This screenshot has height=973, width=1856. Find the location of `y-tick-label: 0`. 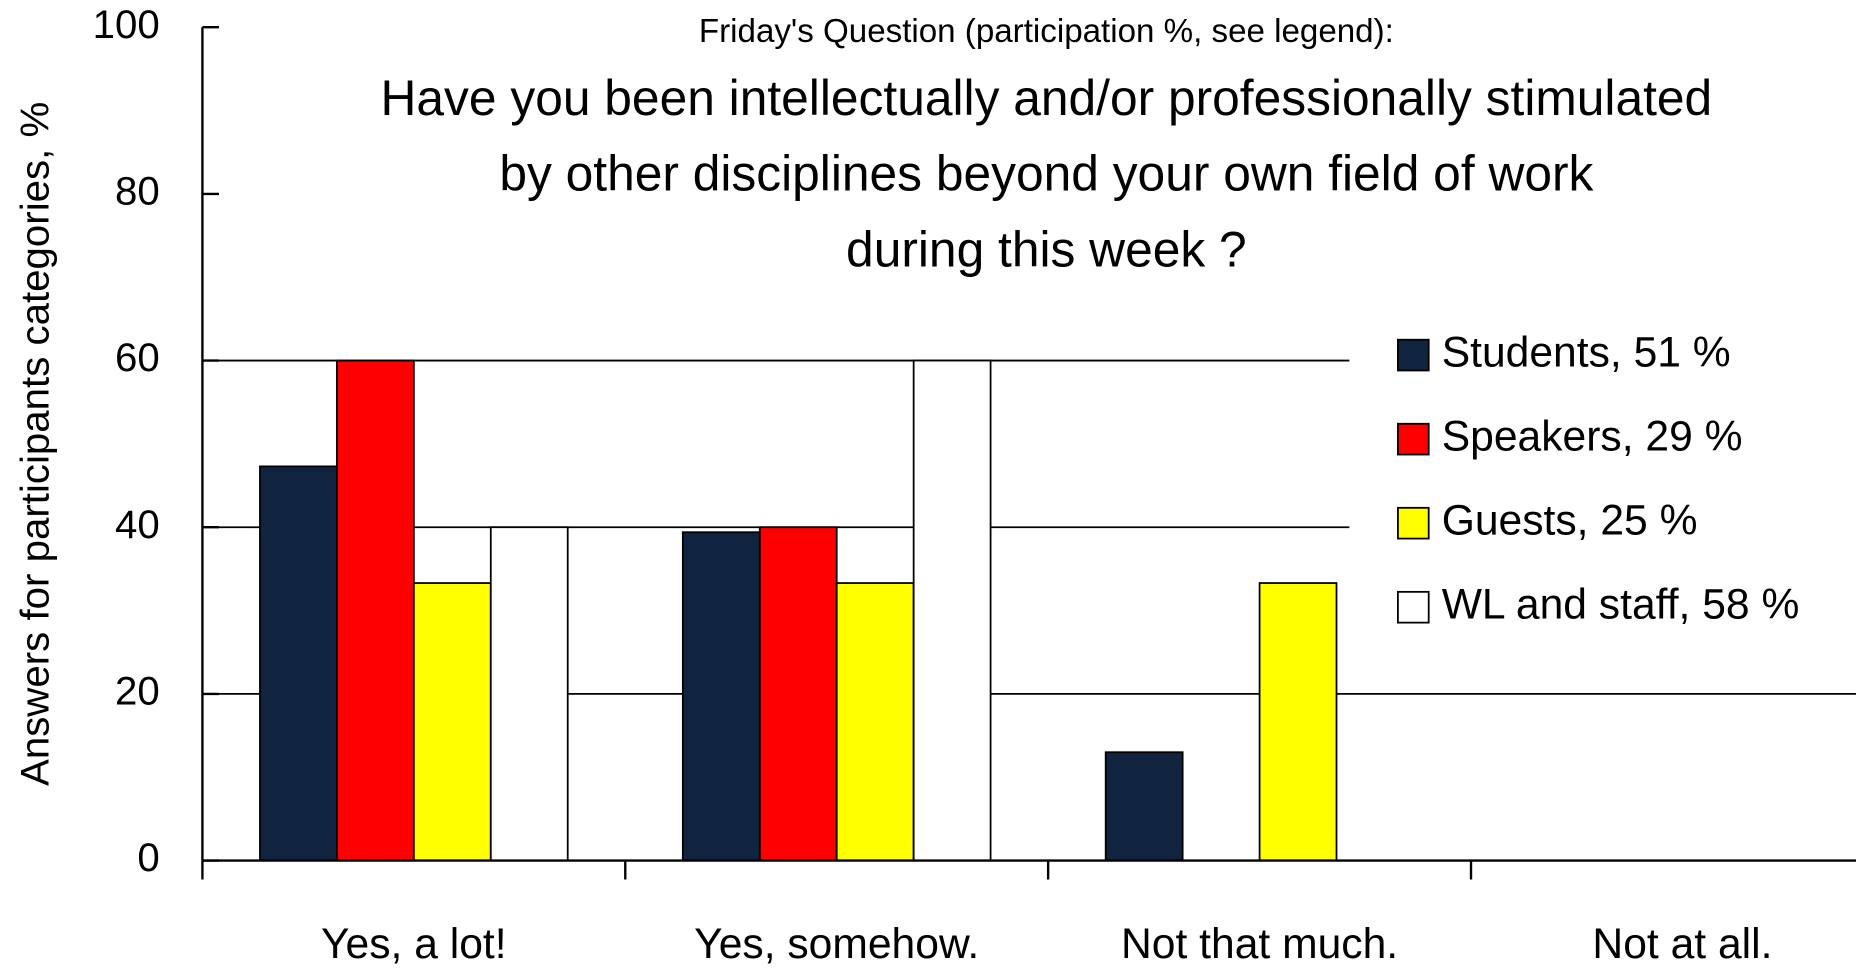

y-tick-label: 0 is located at coordinates (148, 857).